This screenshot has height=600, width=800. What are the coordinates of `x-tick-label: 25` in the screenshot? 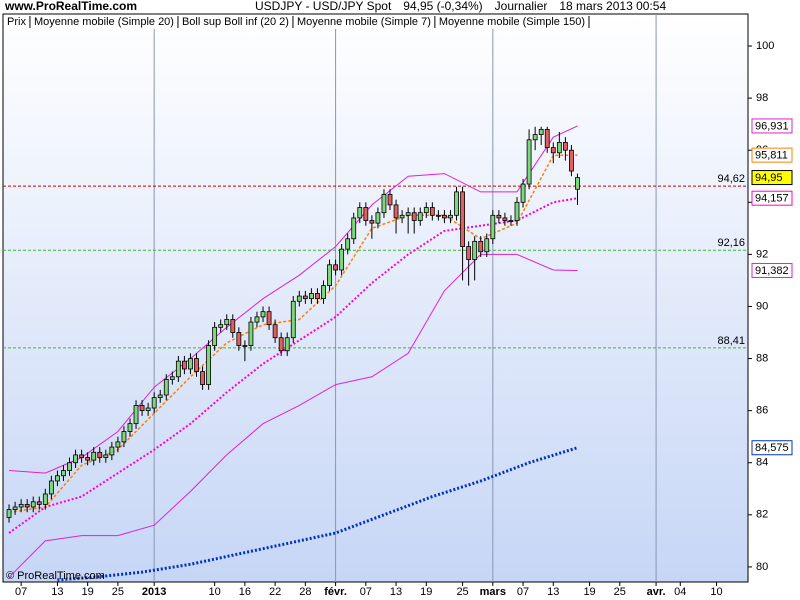 It's located at (118, 592).